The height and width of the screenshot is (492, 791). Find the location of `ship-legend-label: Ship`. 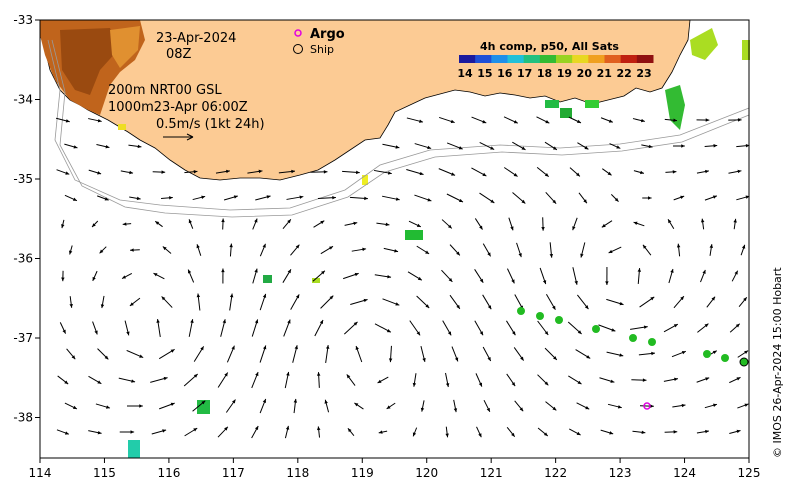

ship-legend-label: Ship is located at coordinates (322, 49).